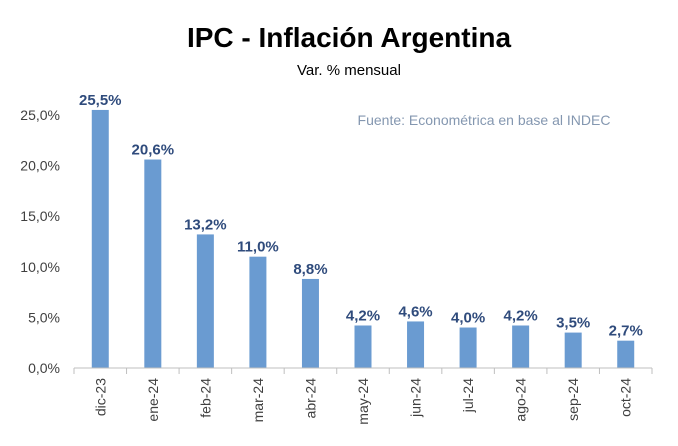 The height and width of the screenshot is (446, 678). Describe the element at coordinates (468, 395) in the screenshot. I see `x-tick-label: jul-24` at that location.